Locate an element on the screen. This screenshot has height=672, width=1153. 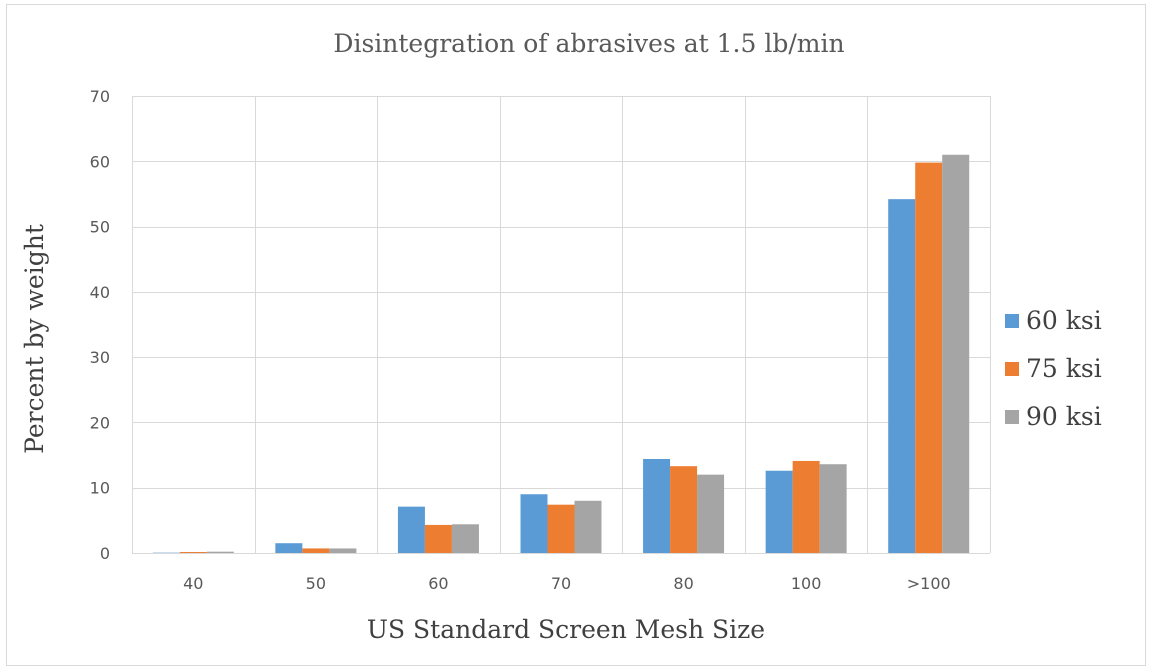
legend-label: 90 ksi is located at coordinates (1064, 416).